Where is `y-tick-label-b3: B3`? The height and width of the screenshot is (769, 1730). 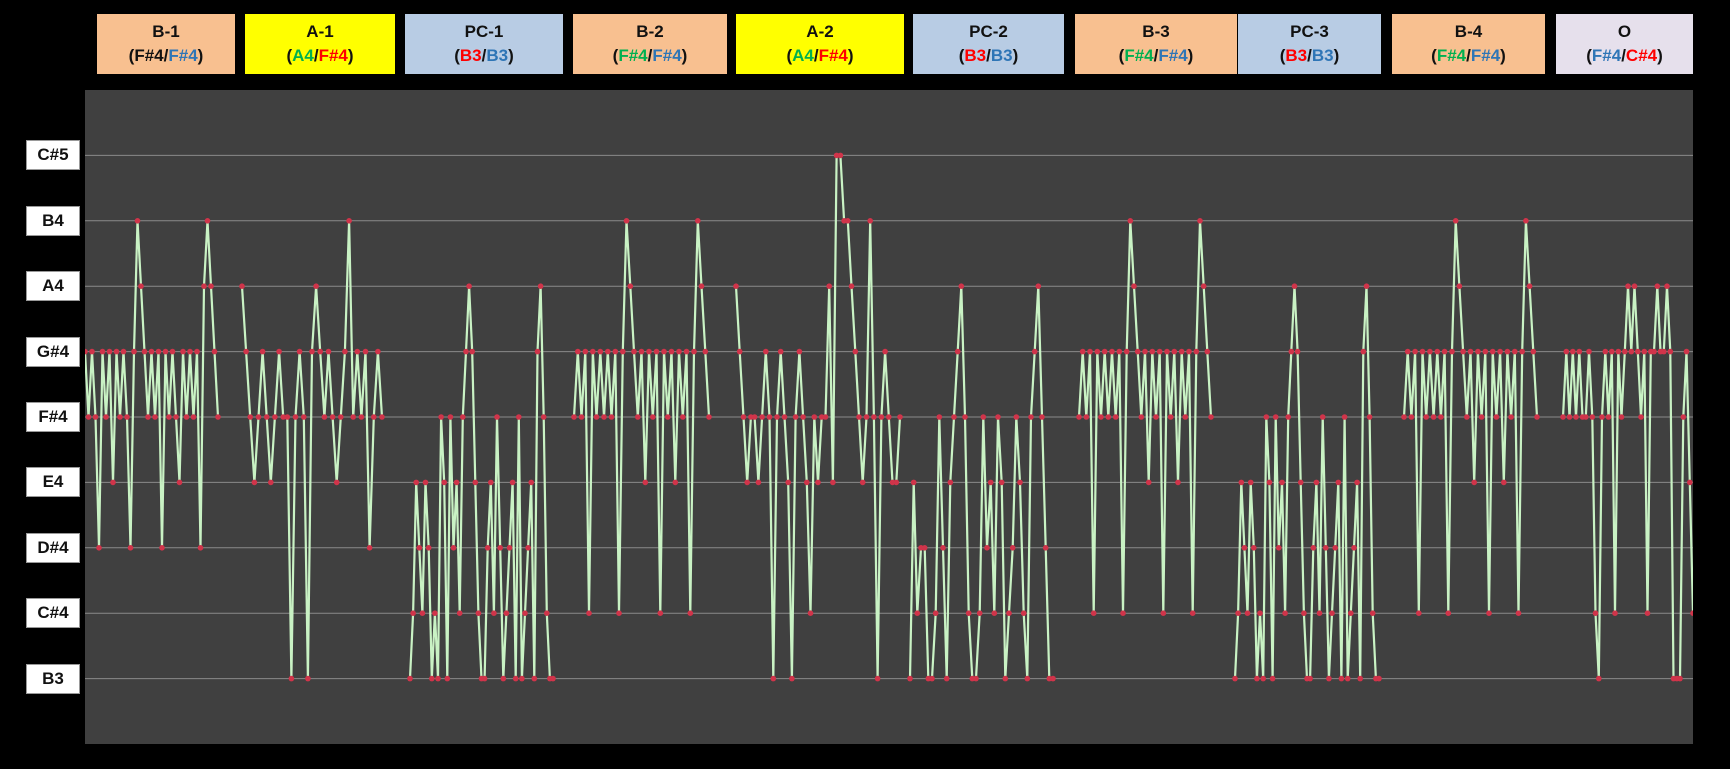
y-tick-label-b3: B3 is located at coordinates (53, 678).